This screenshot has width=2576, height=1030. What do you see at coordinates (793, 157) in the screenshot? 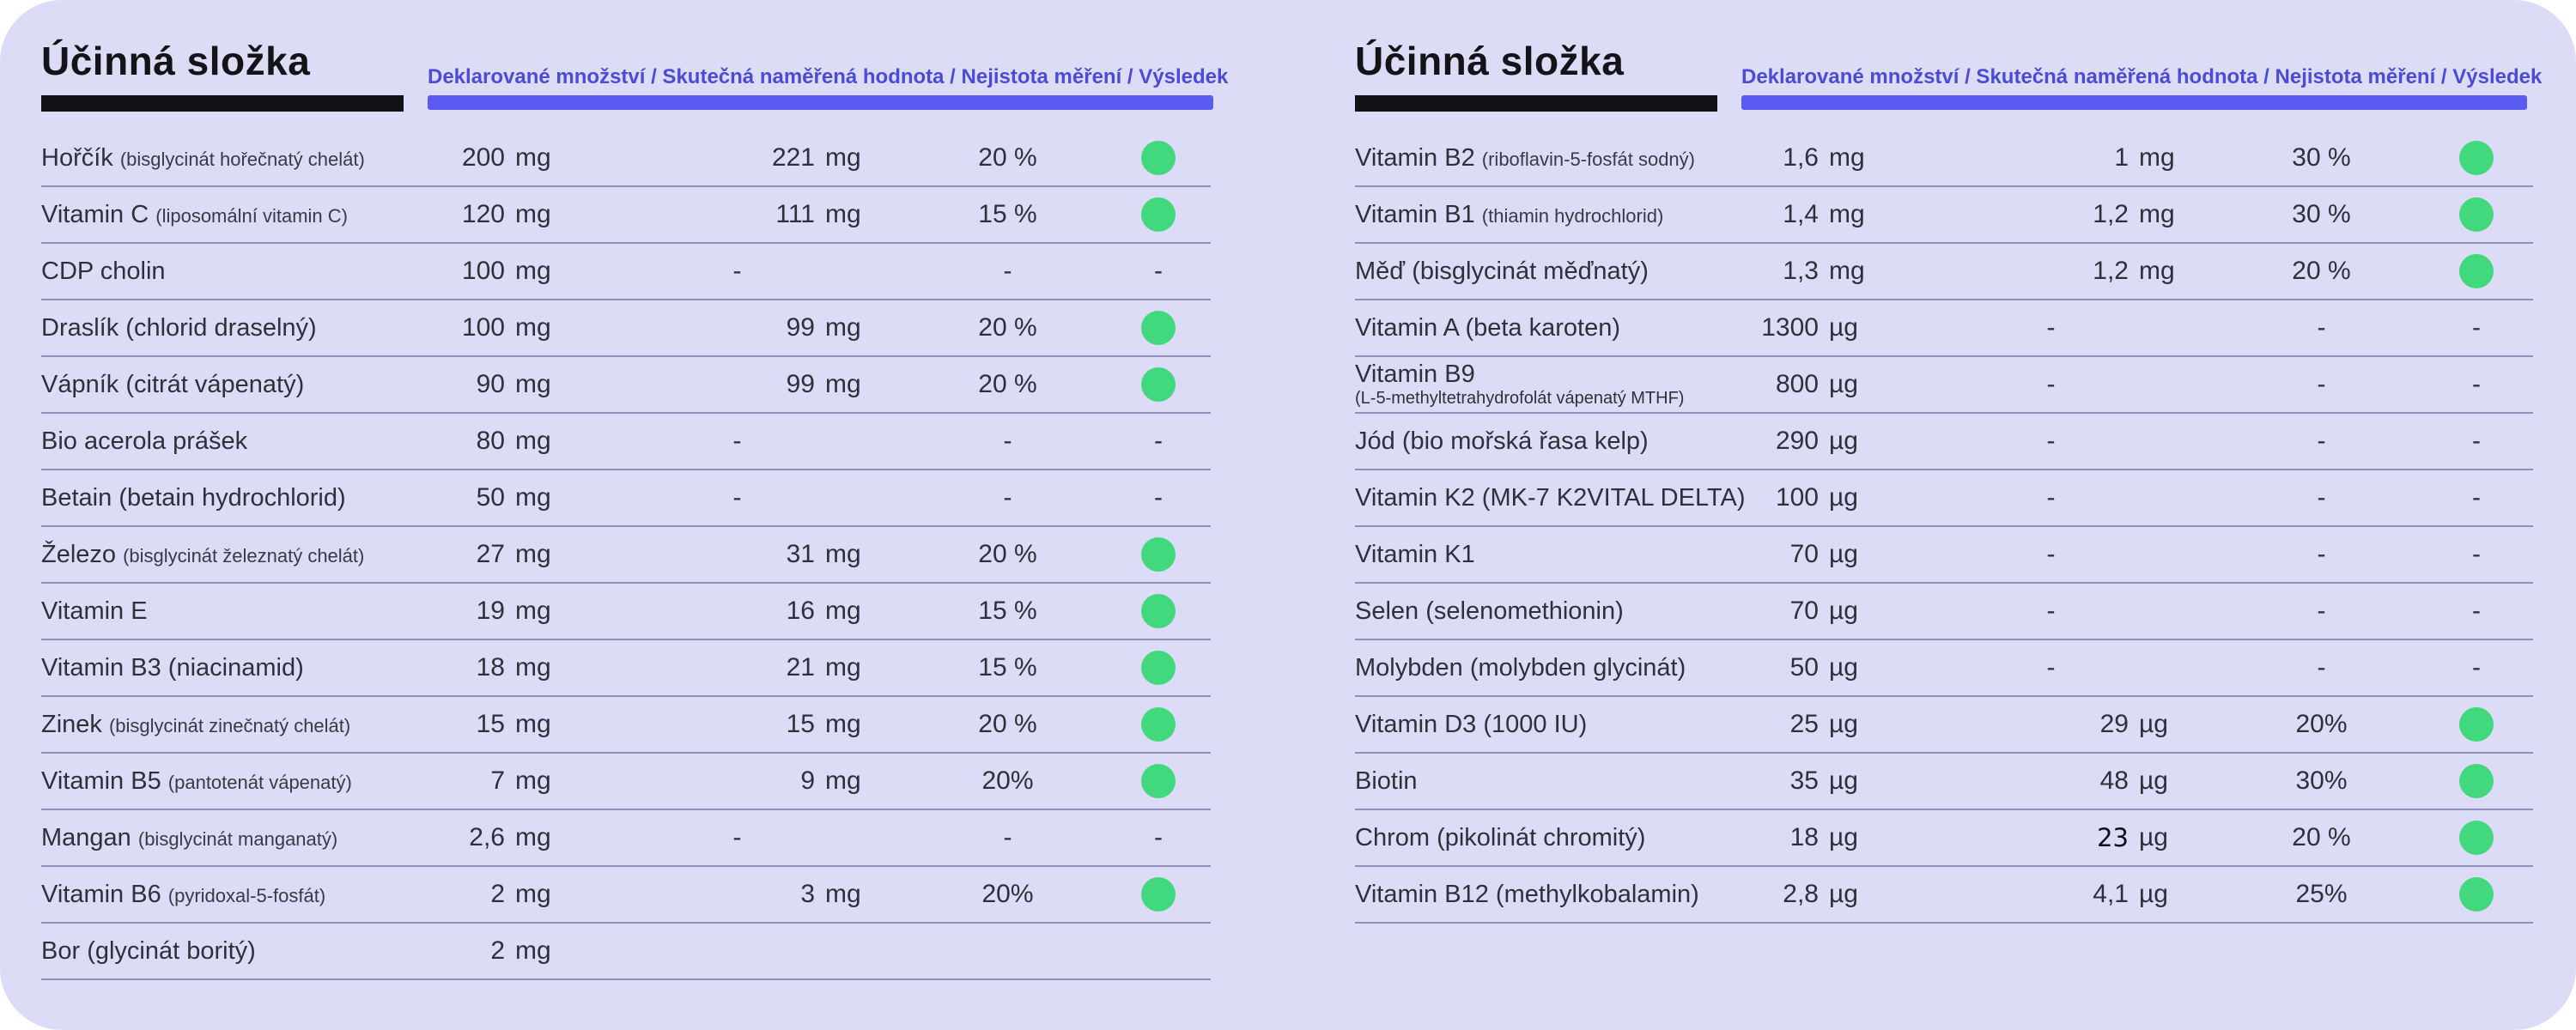
I see `measured-amount-value: 221` at bounding box center [793, 157].